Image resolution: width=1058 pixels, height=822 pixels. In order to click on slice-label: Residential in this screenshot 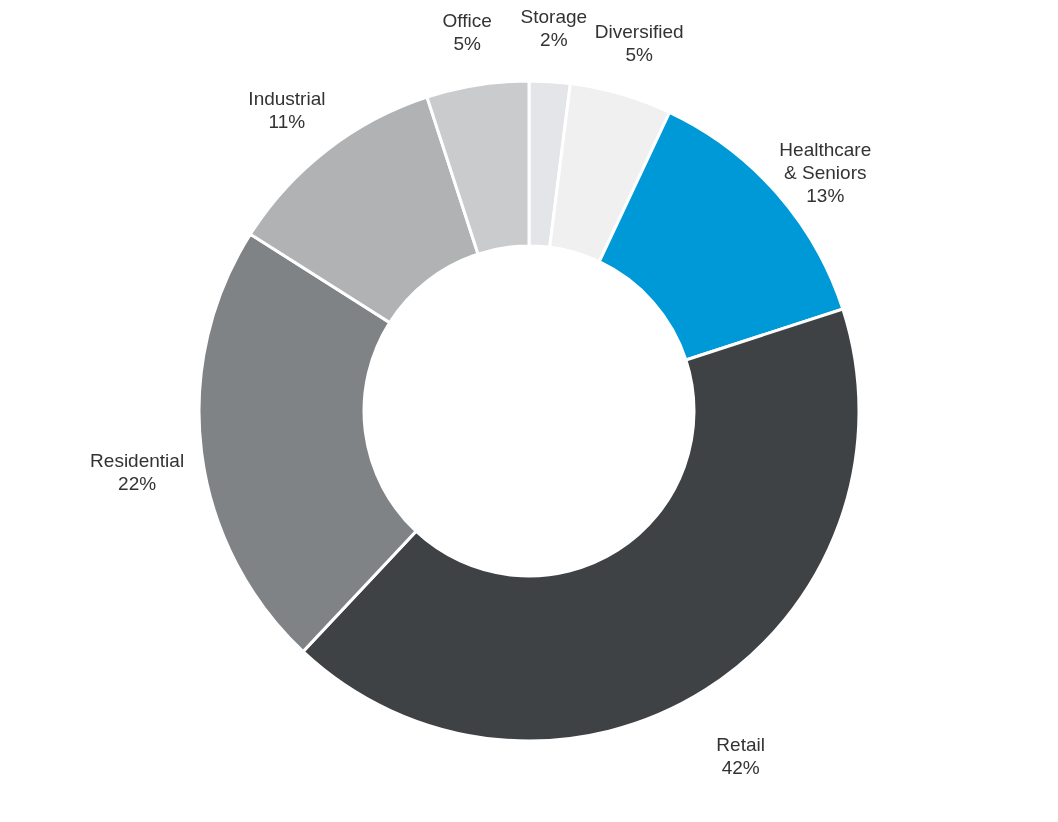, I will do `click(137, 460)`.